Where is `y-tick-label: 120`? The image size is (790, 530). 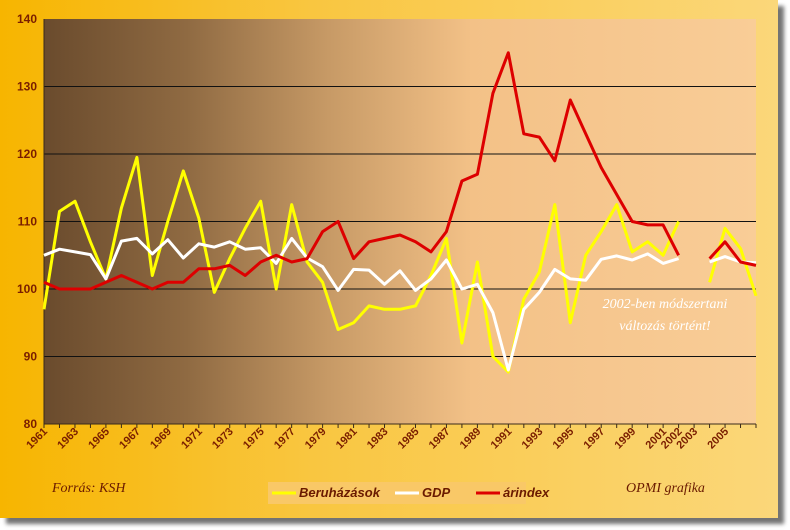
y-tick-label: 120 is located at coordinates (27, 154).